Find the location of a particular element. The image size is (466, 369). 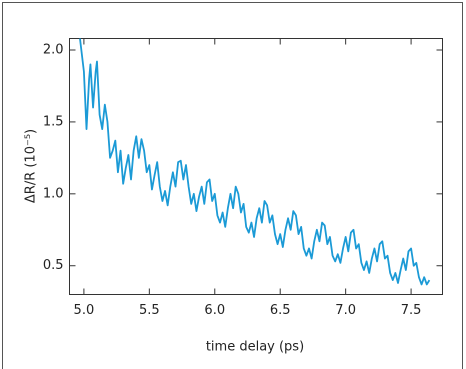

x-tick-label: 6.5 is located at coordinates (280, 310).